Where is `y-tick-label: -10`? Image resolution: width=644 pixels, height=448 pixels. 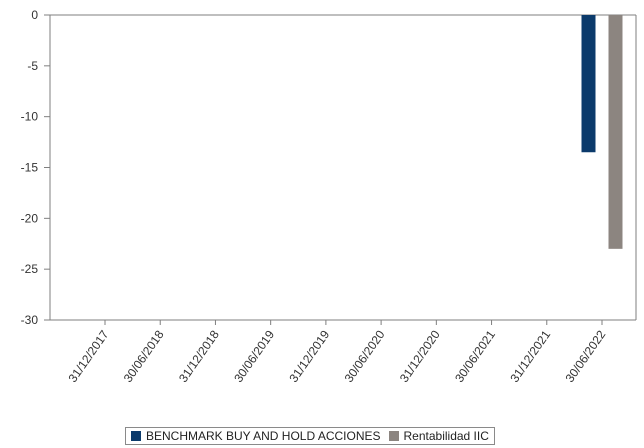 y-tick-label: -10 is located at coordinates (30, 117).